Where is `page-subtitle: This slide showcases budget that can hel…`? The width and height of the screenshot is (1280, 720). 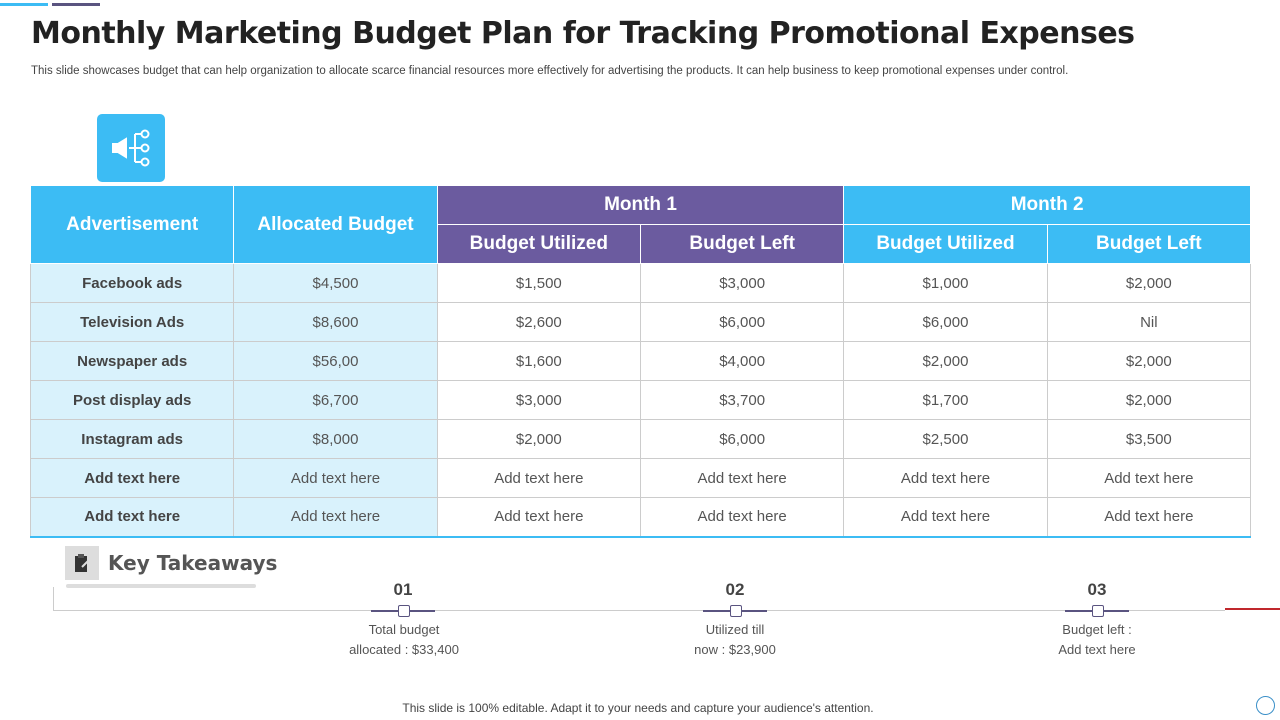
page-subtitle: This slide showcases budget that can hel… is located at coordinates (550, 71).